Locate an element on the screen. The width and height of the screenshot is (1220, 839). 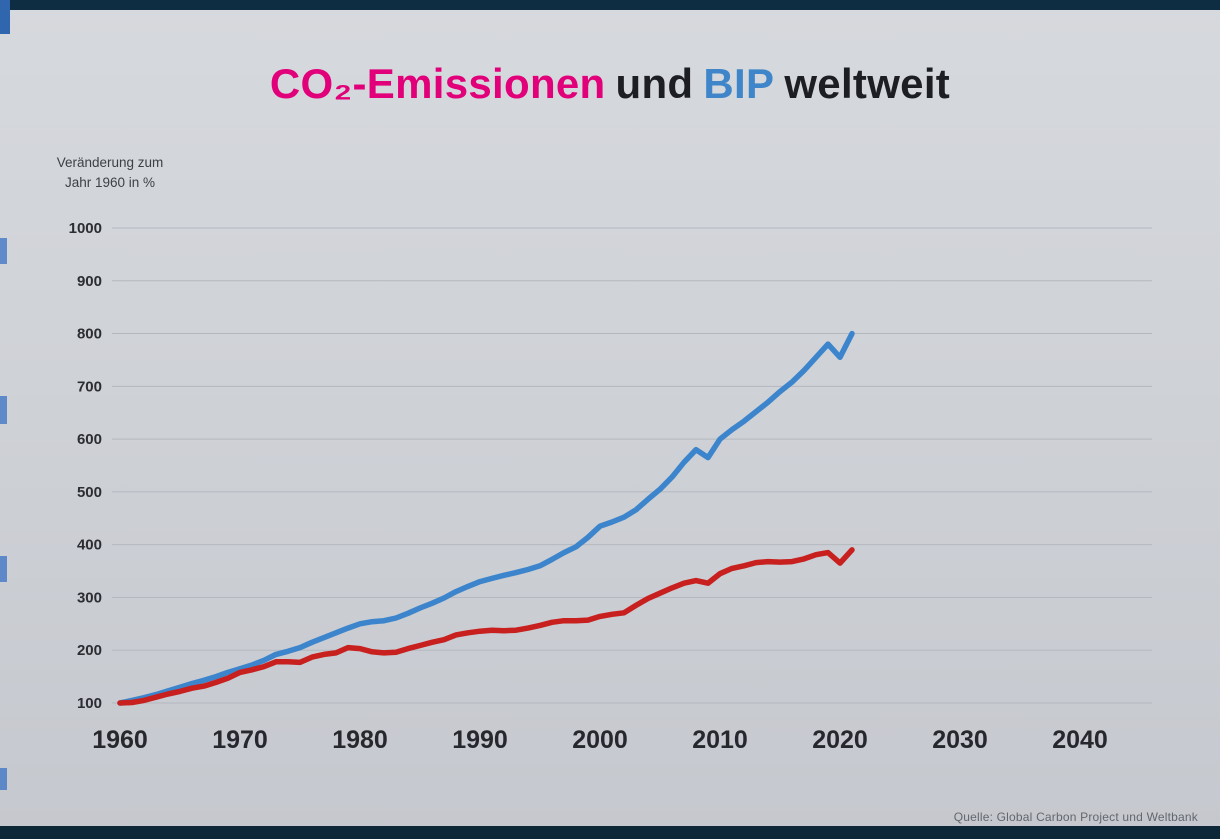
svg-text: 2000 is located at coordinates (600, 740).